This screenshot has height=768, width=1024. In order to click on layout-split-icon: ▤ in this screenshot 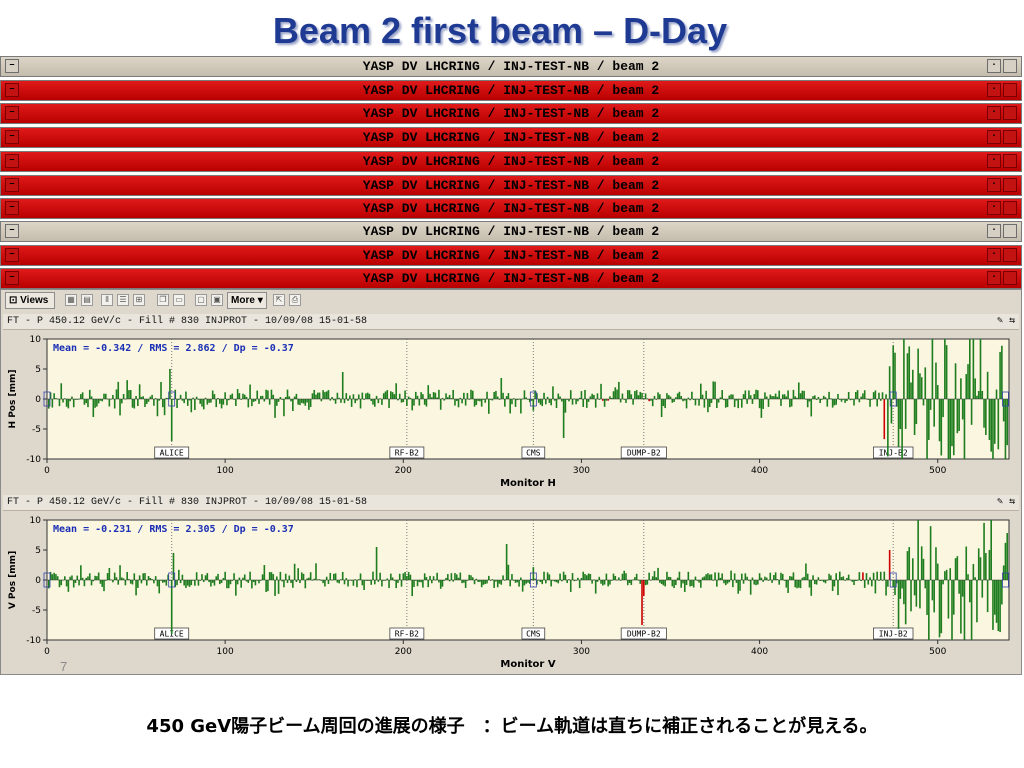, I will do `click(87, 300)`.